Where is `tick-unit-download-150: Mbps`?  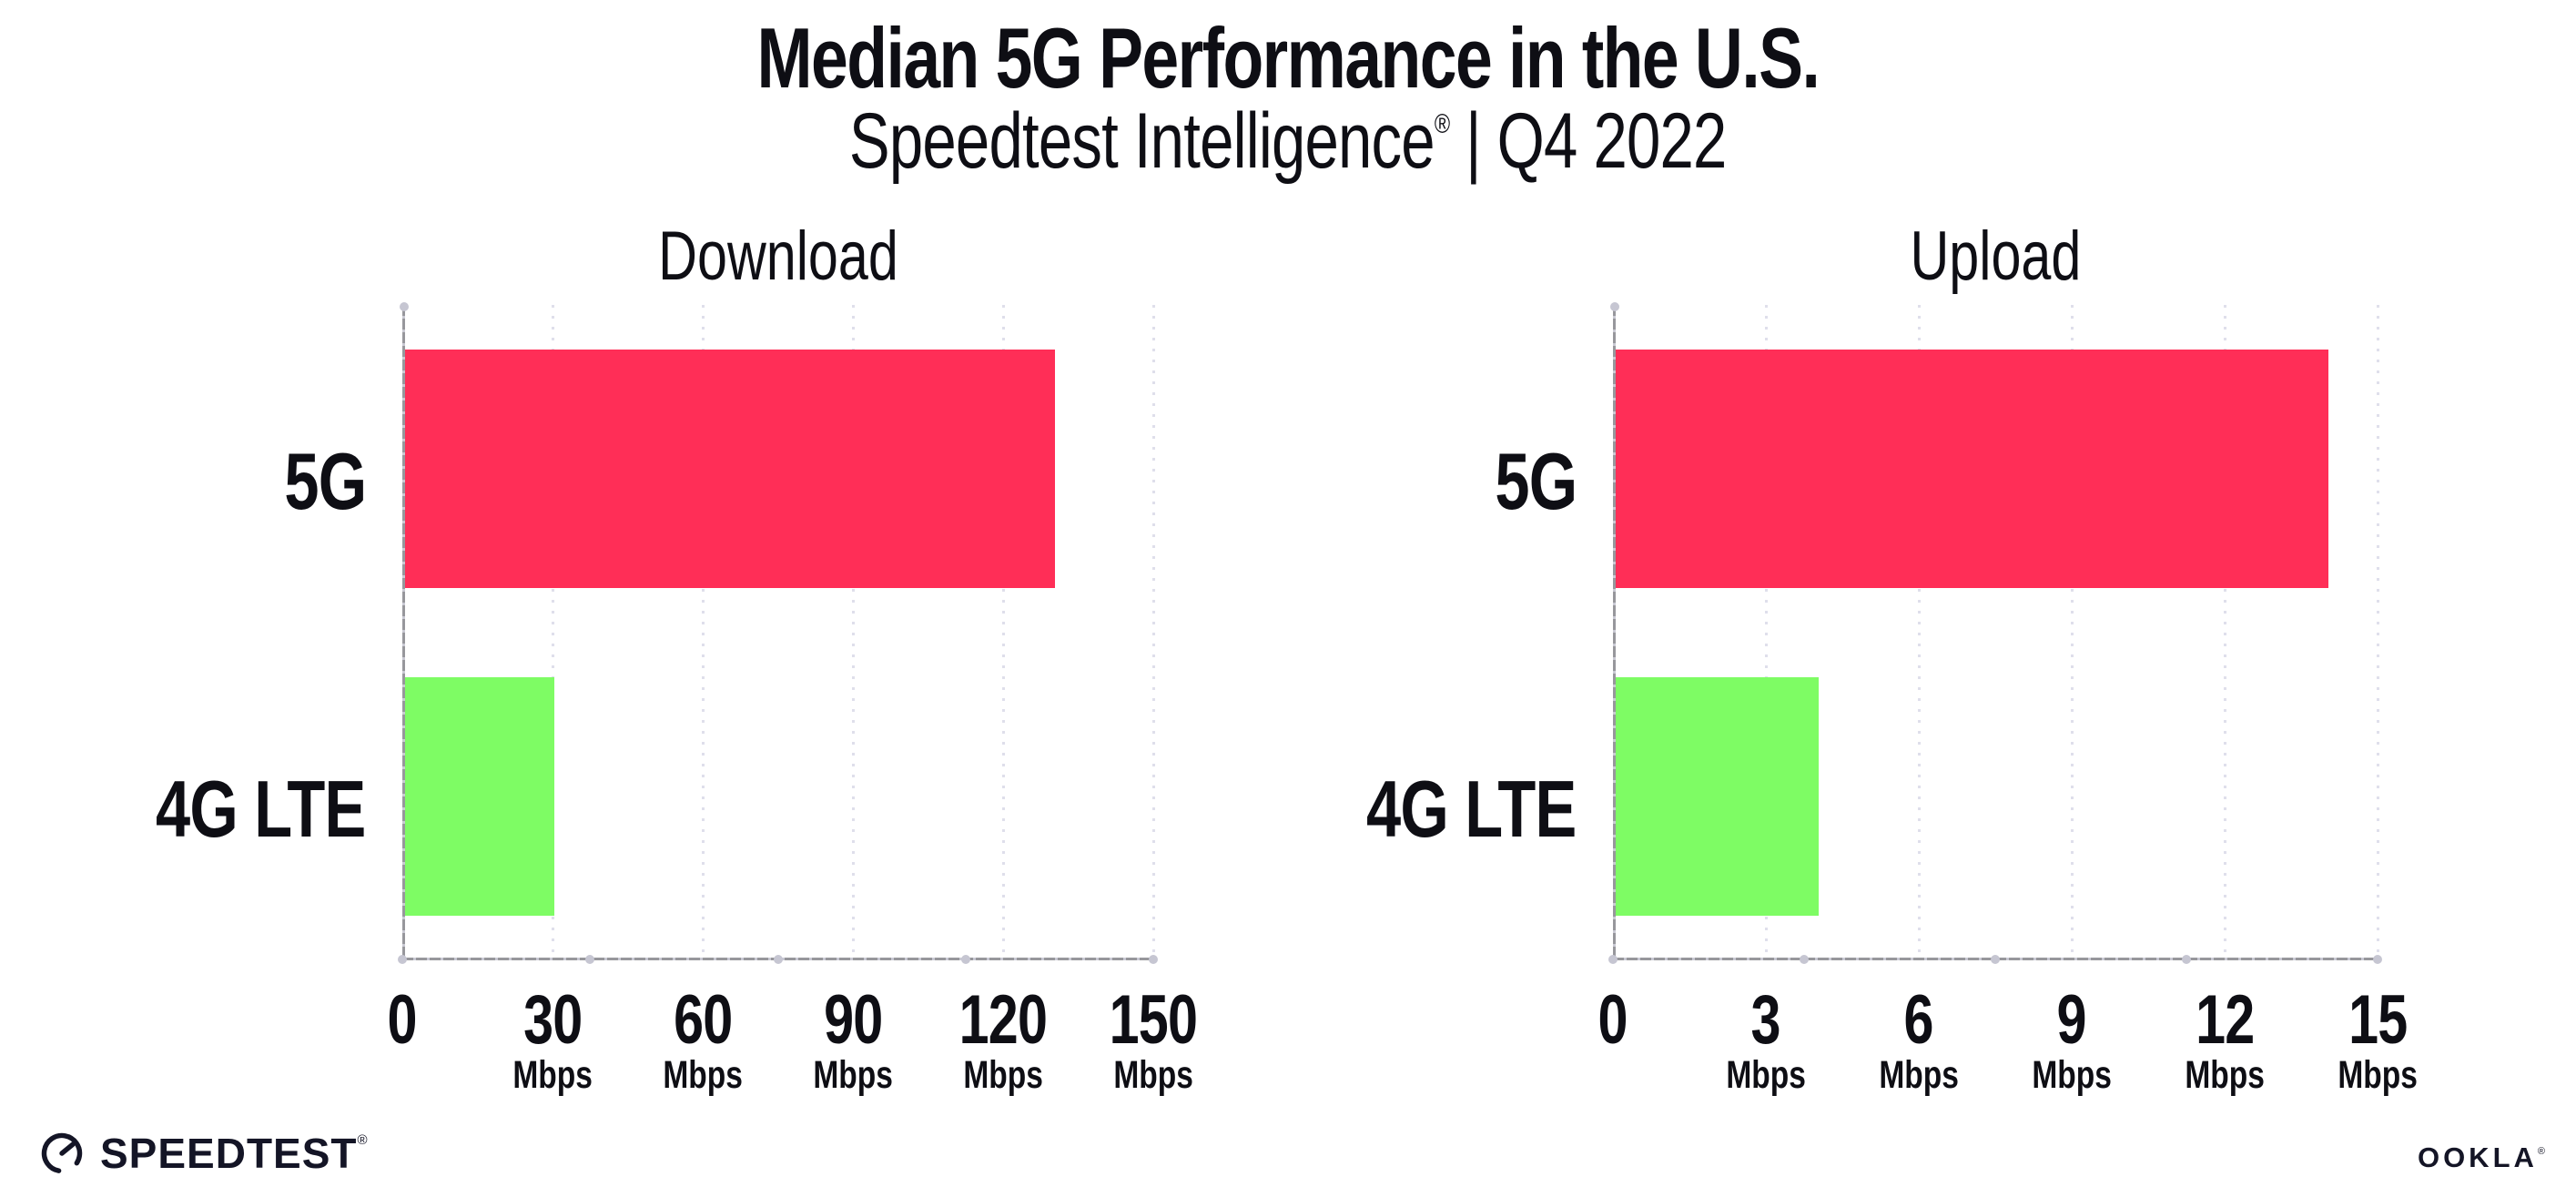
tick-unit-download-150: Mbps is located at coordinates (1153, 1075).